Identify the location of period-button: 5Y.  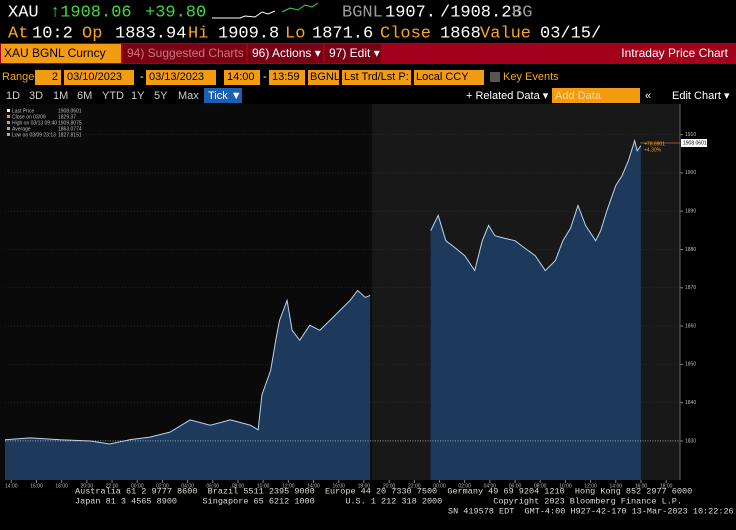
(161, 96).